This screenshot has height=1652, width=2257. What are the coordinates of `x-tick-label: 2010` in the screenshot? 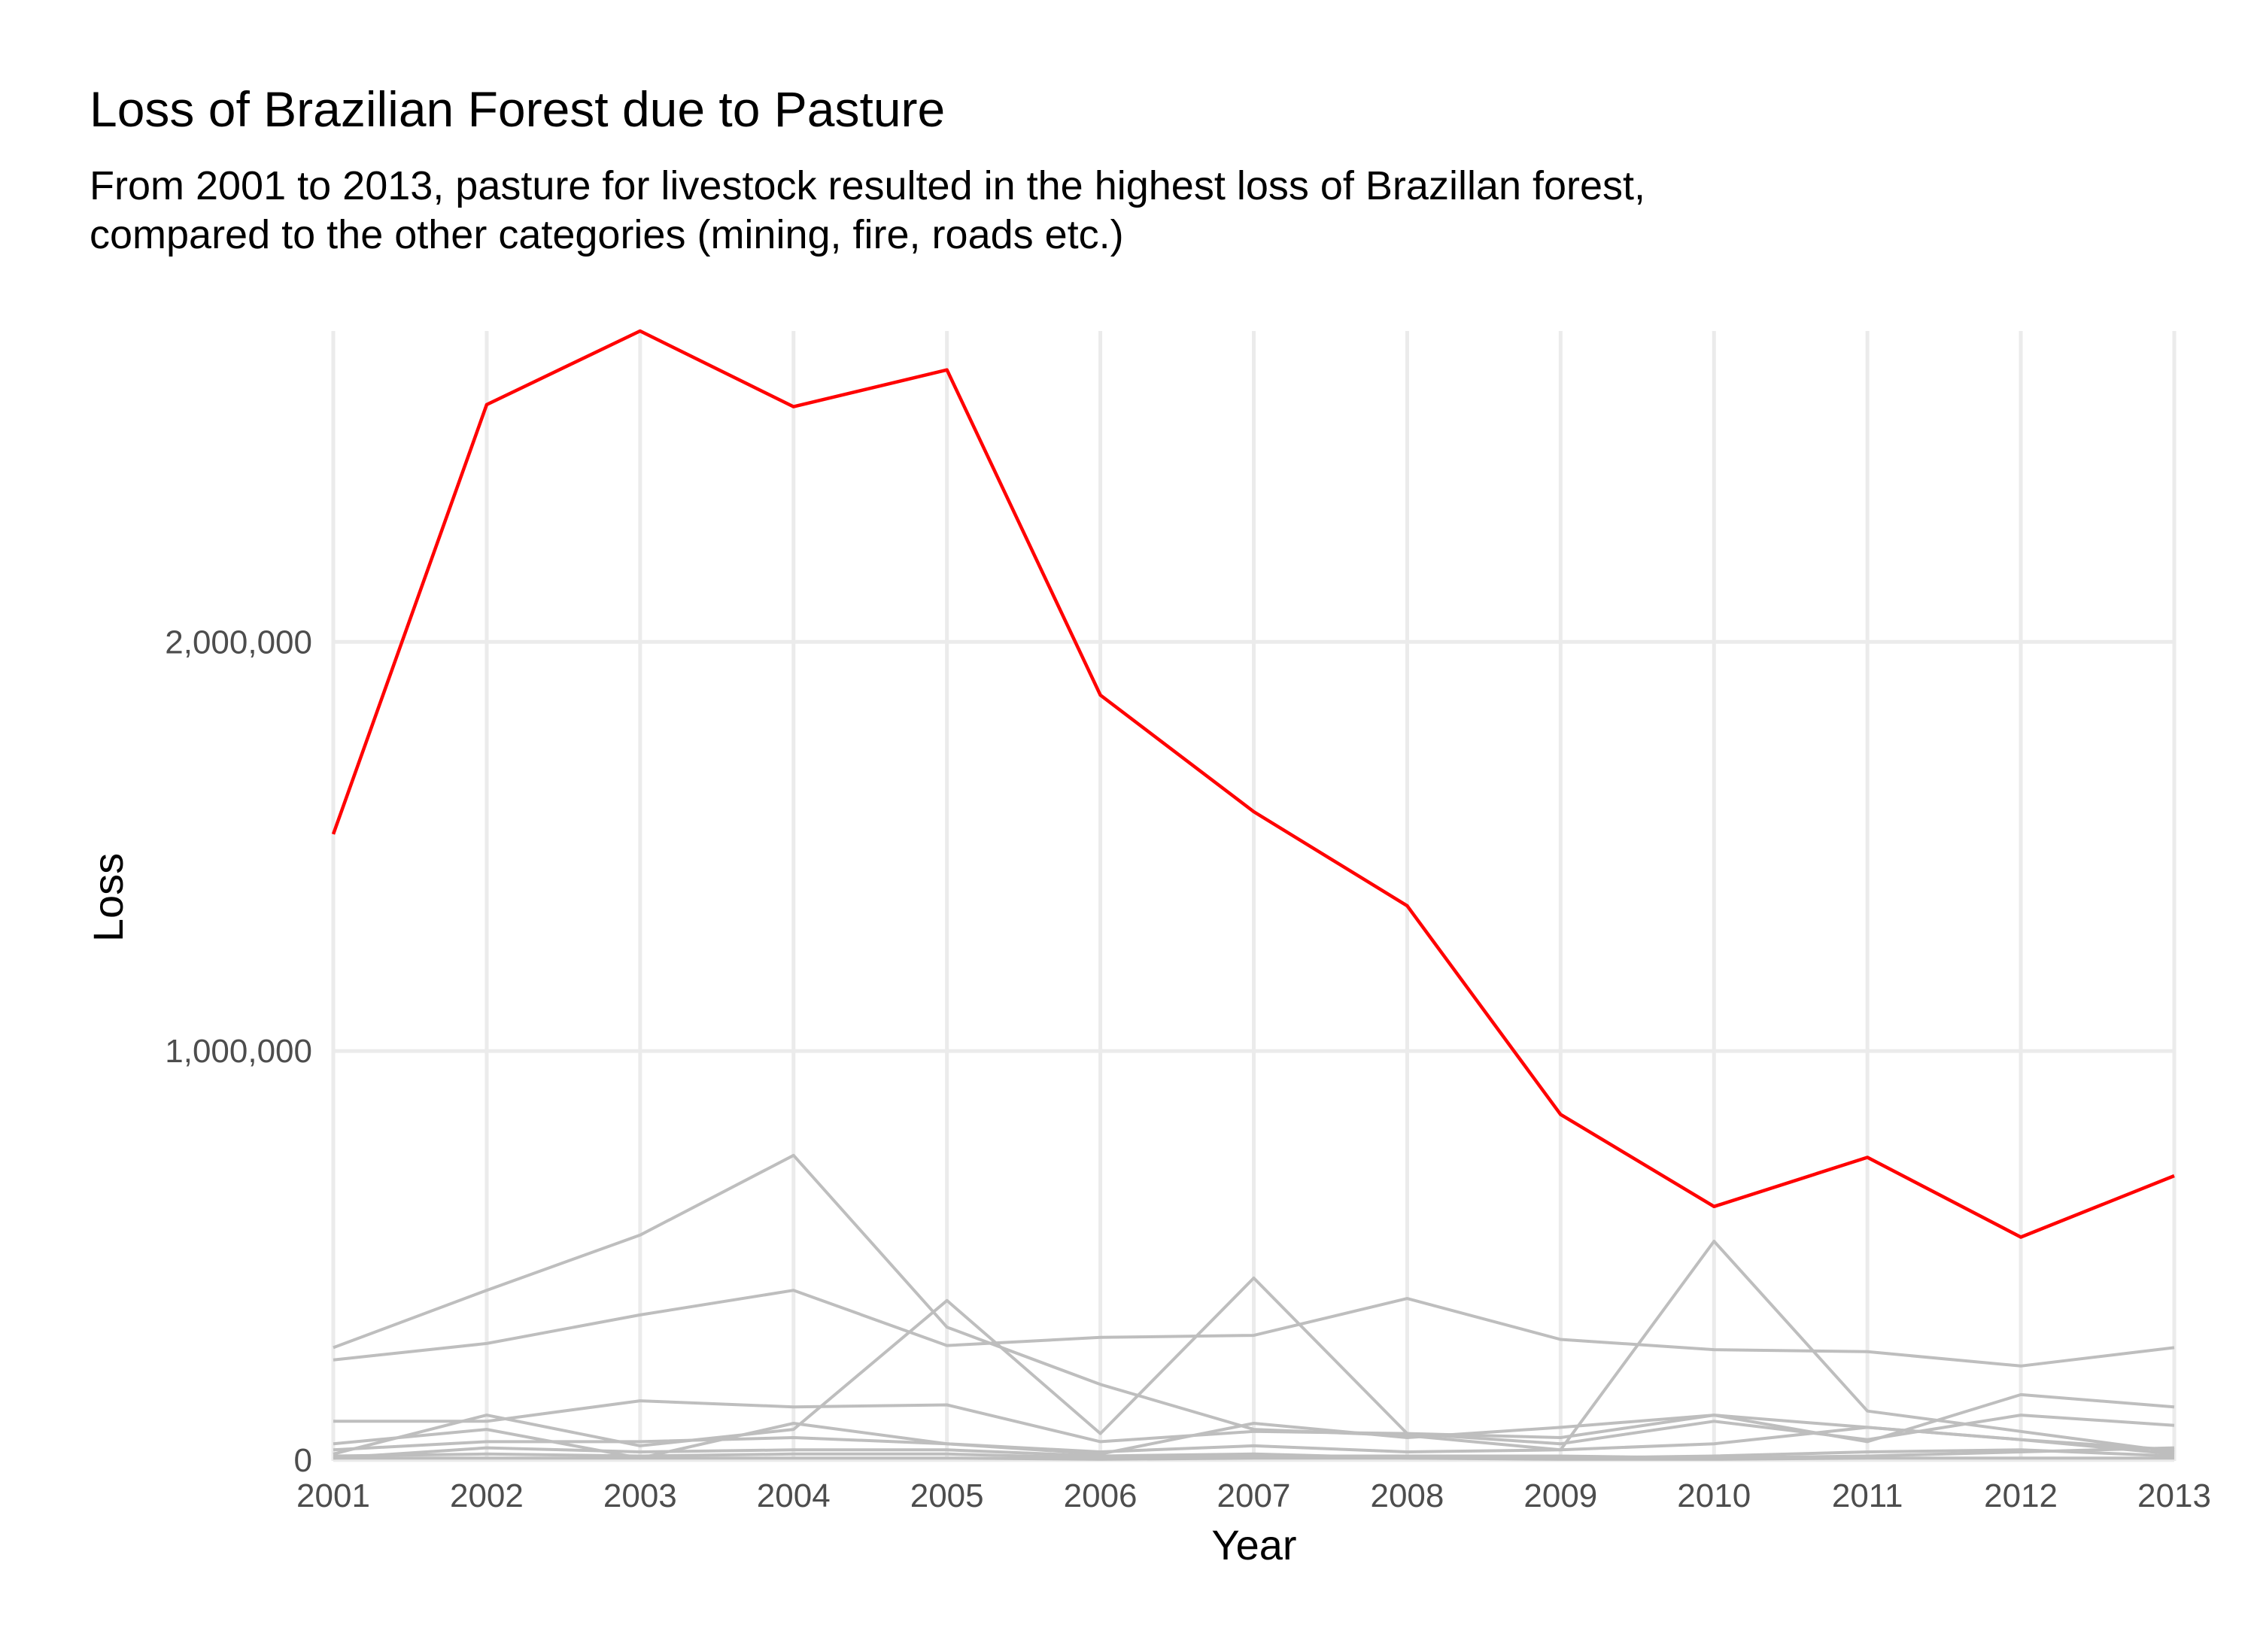 It's located at (1714, 1496).